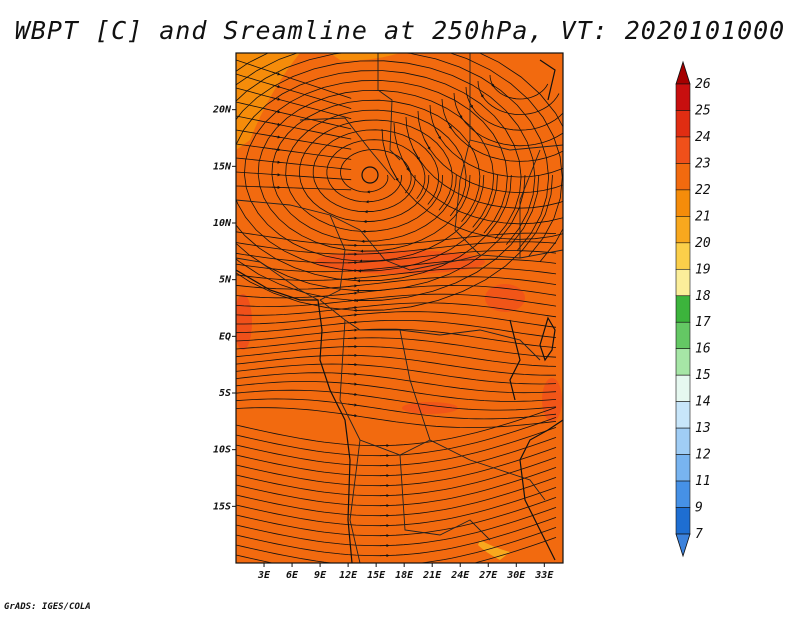  Describe the element at coordinates (516, 575) in the screenshot. I see `x-tick-label: 30E` at that location.